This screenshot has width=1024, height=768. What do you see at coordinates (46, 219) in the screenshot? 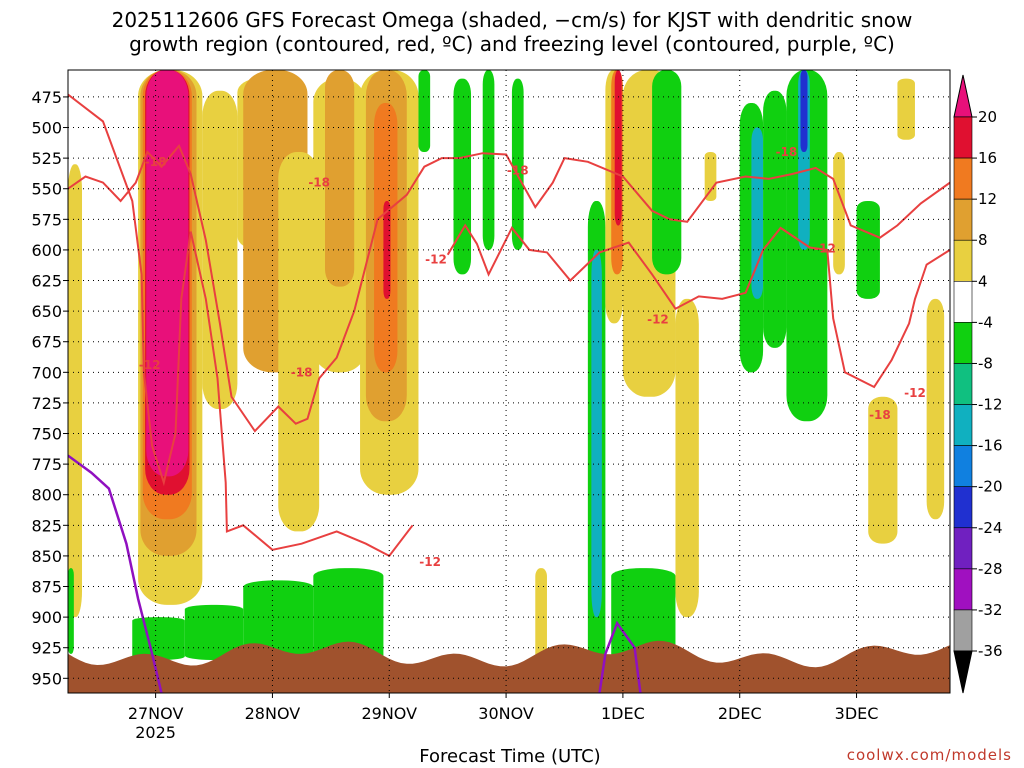
I see `y-tick-label-575: 575` at bounding box center [46, 219].